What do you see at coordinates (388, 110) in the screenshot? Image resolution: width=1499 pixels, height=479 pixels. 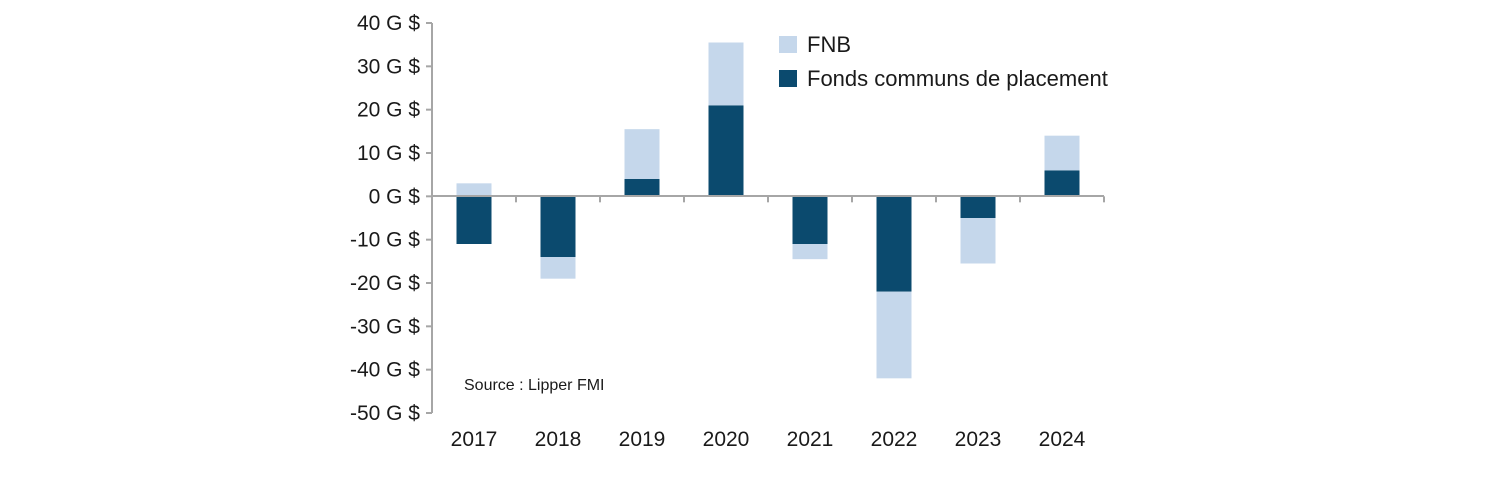 I see `y-tick-label: 20 G $` at bounding box center [388, 110].